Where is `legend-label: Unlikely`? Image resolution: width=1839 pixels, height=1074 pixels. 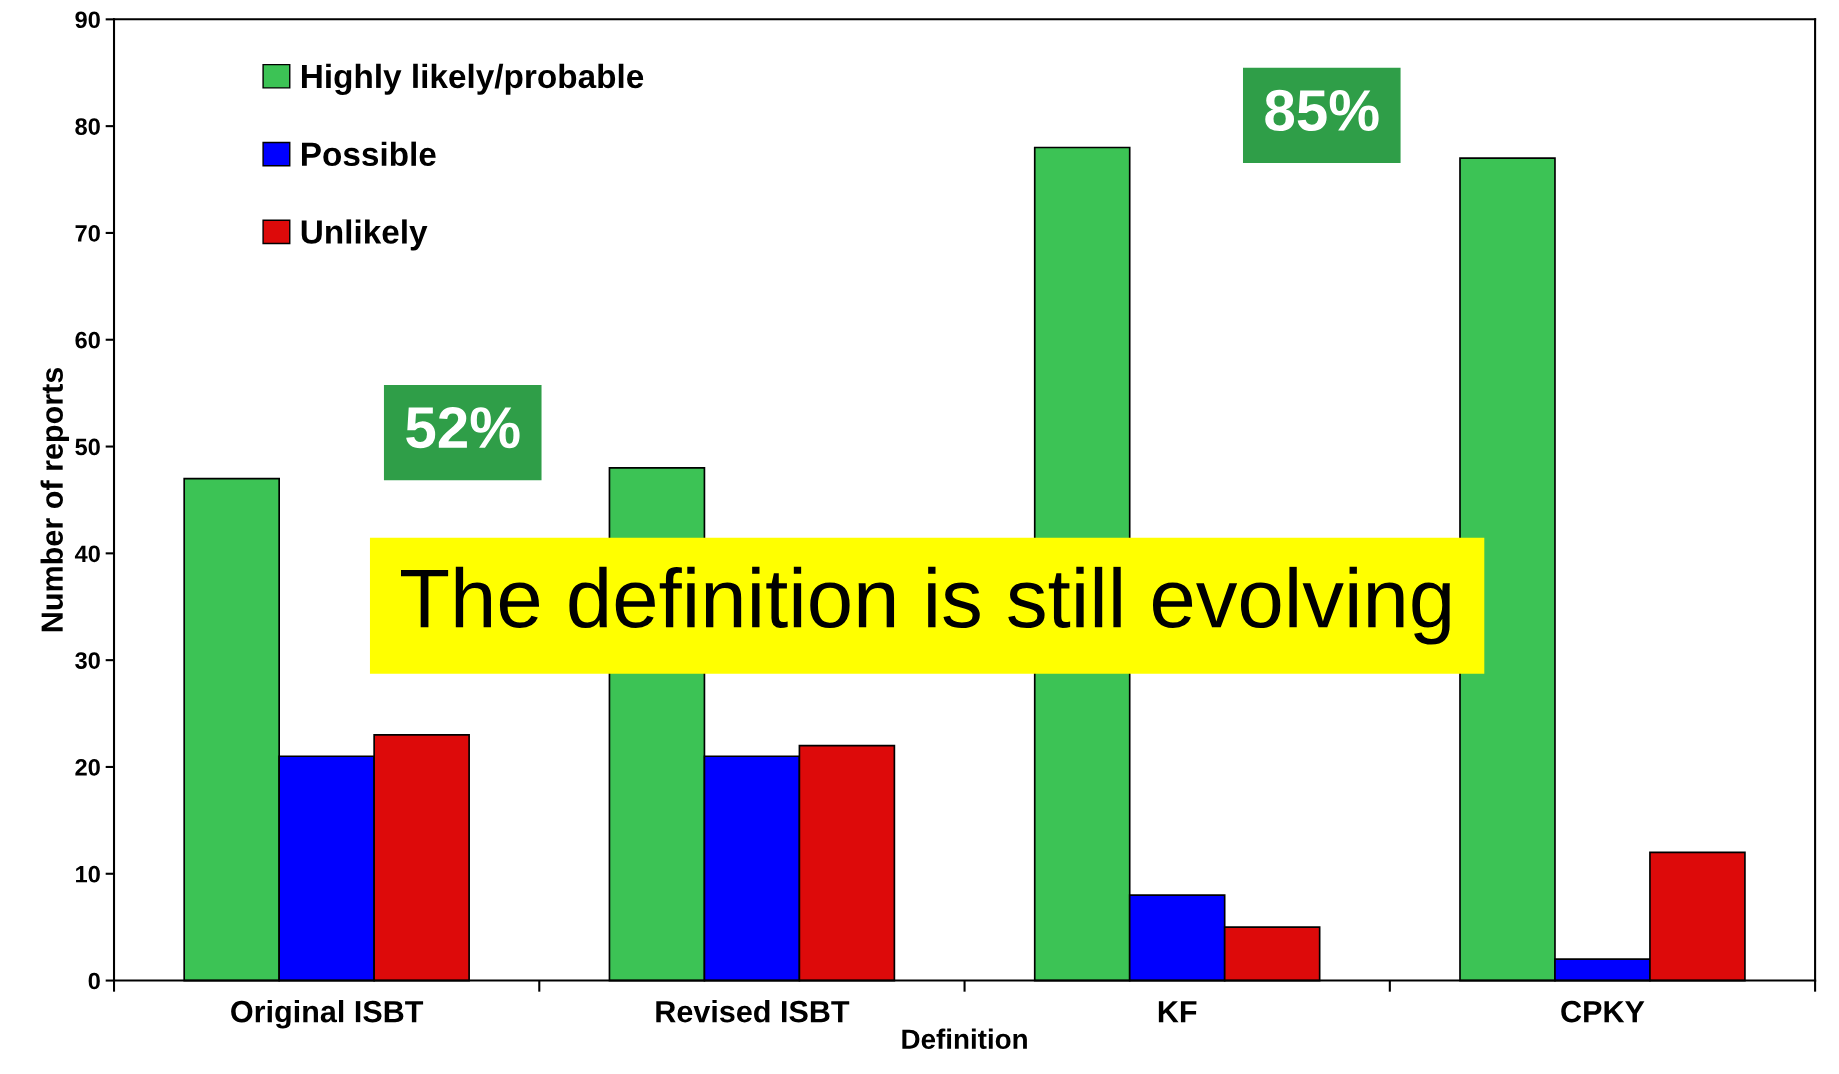
legend-label: Unlikely is located at coordinates (364, 235).